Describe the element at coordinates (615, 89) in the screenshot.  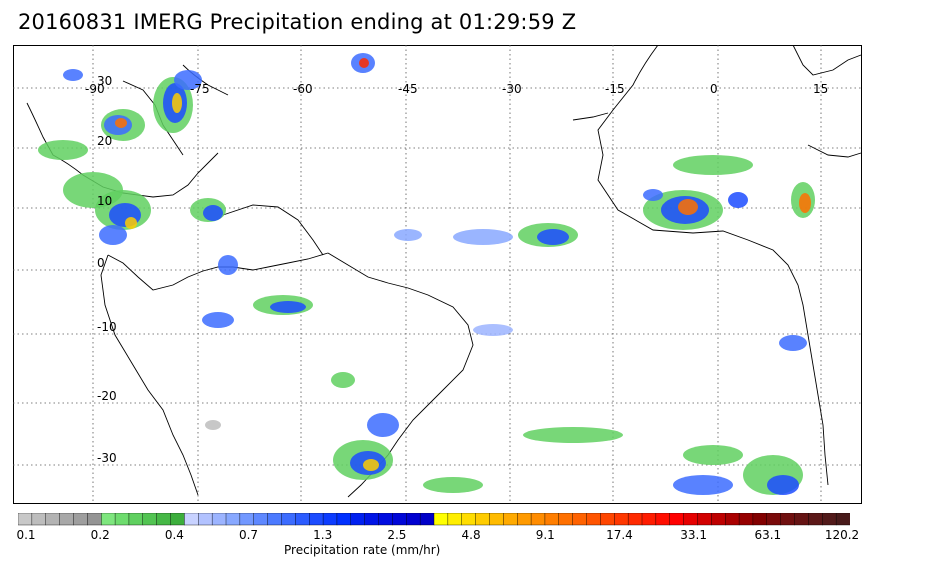
I see `longitude-label: -15` at that location.